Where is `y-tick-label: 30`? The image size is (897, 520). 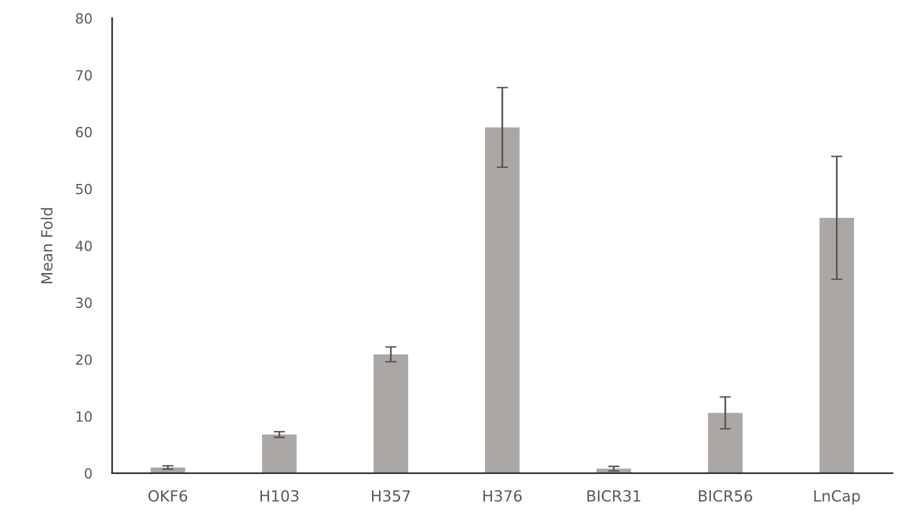 y-tick-label: 30 is located at coordinates (84, 303).